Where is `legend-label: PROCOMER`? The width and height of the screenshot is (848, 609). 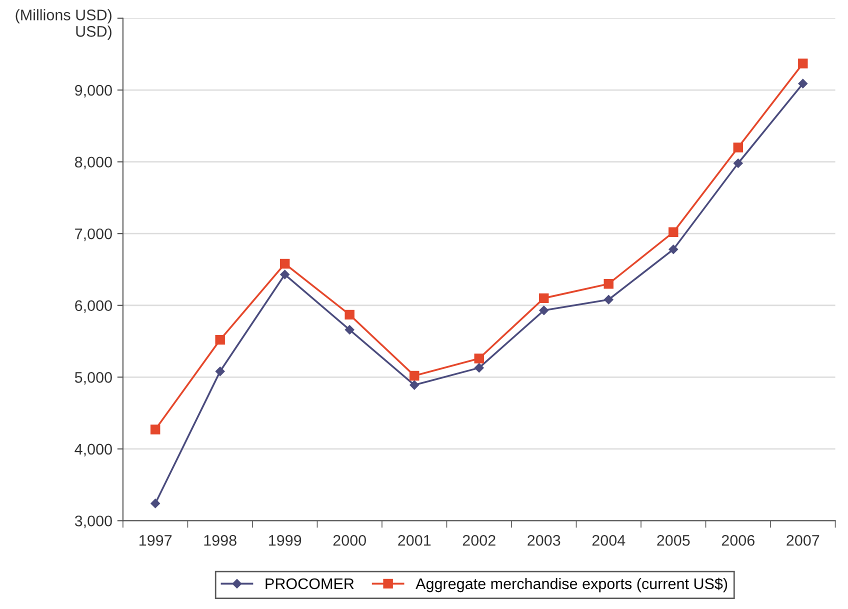 legend-label: PROCOMER is located at coordinates (310, 584).